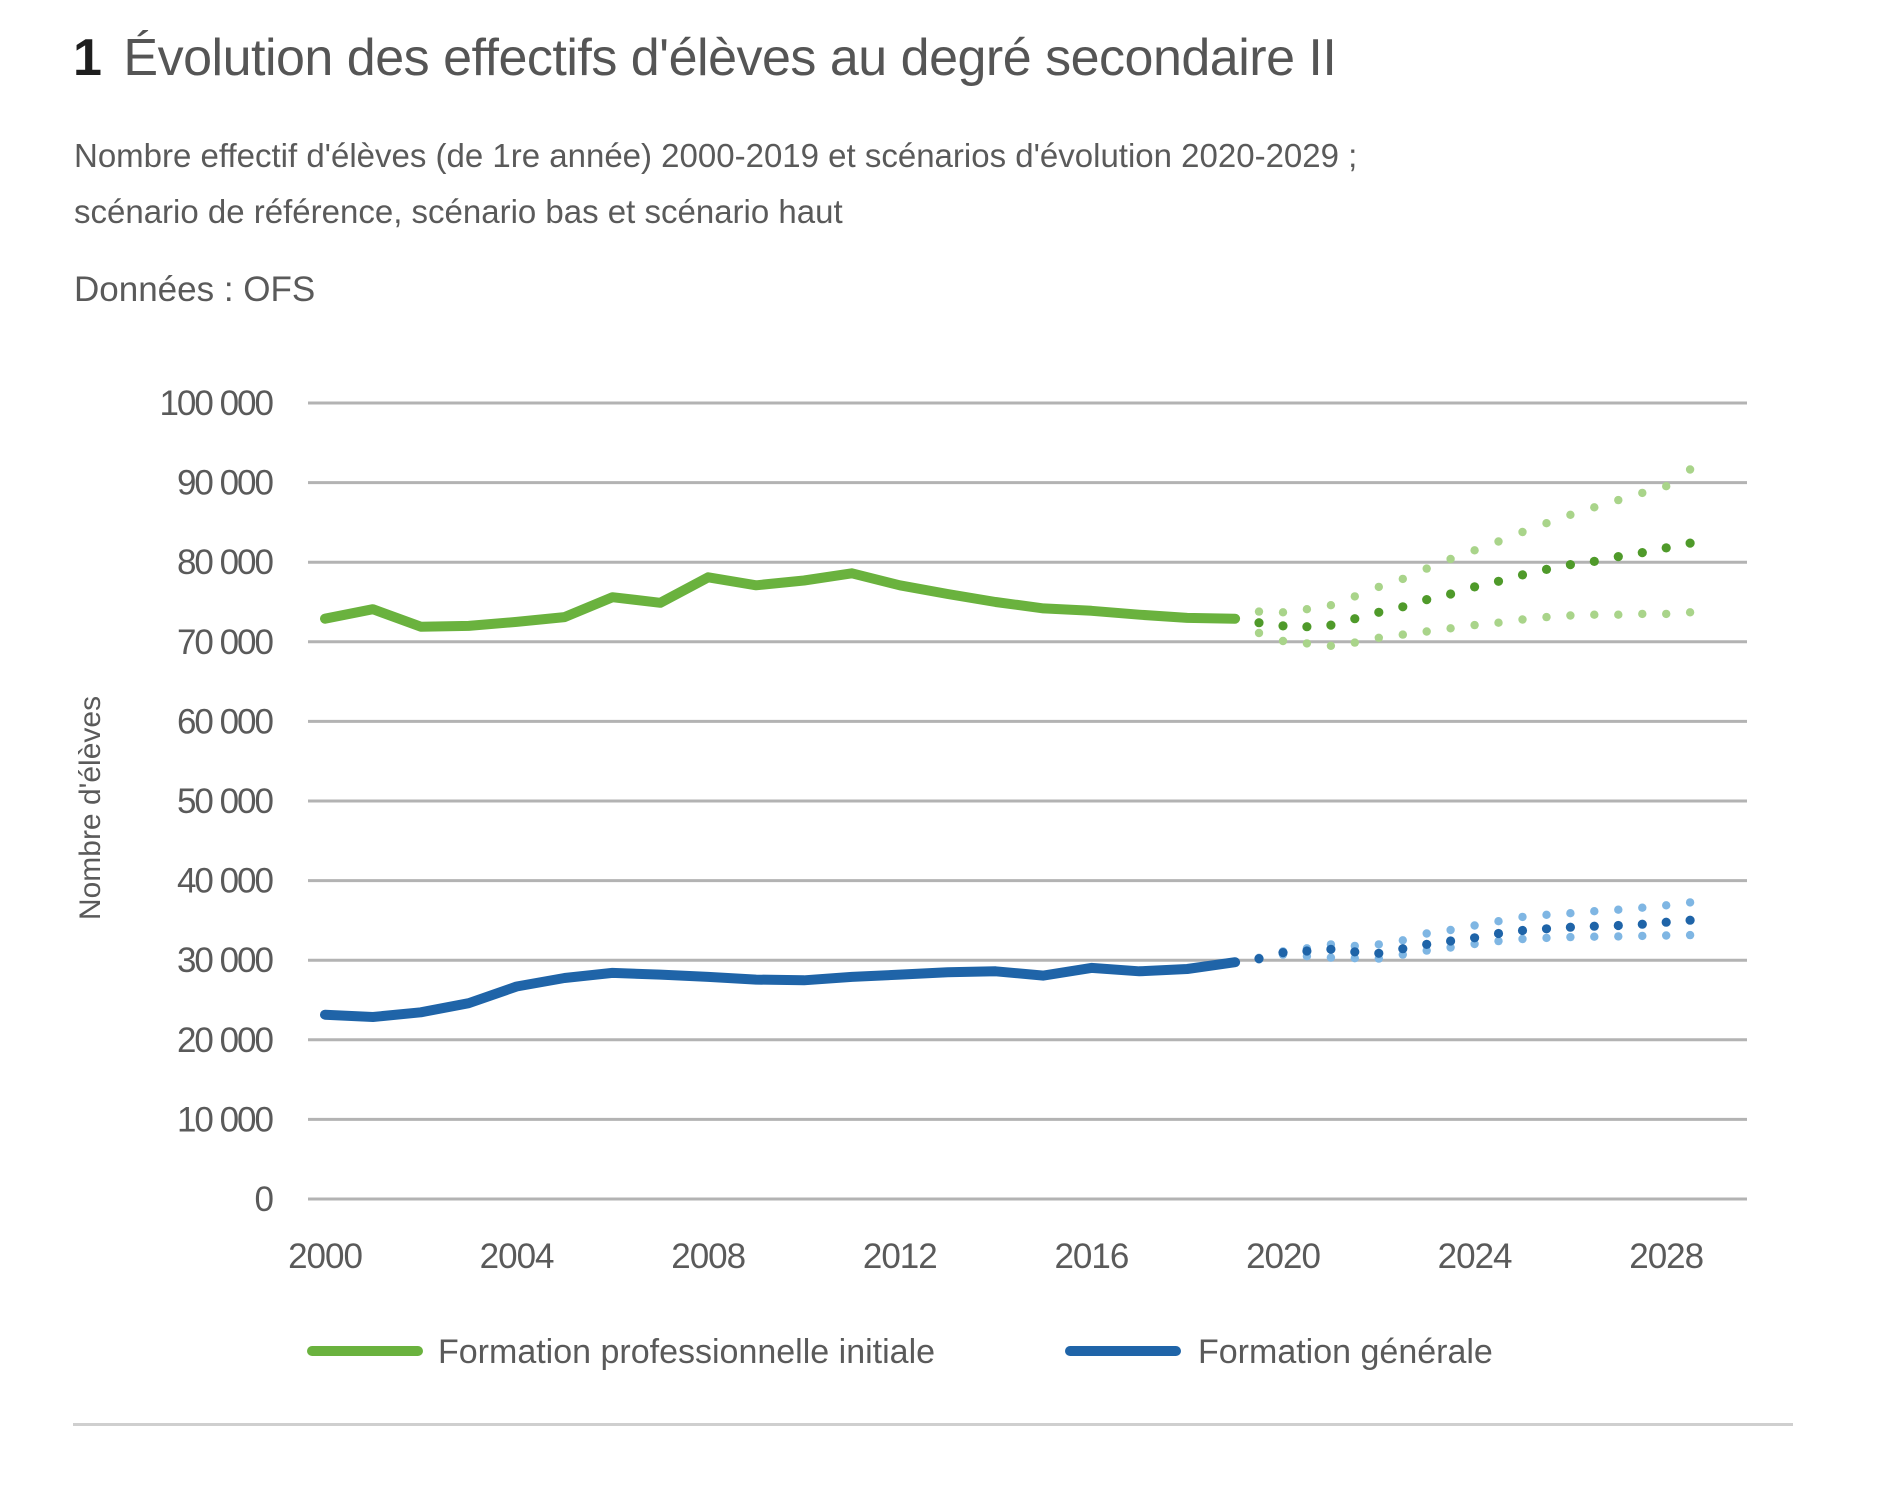 This screenshot has width=1904, height=1504. I want to click on x-tick-label: 2000, so click(325, 1256).